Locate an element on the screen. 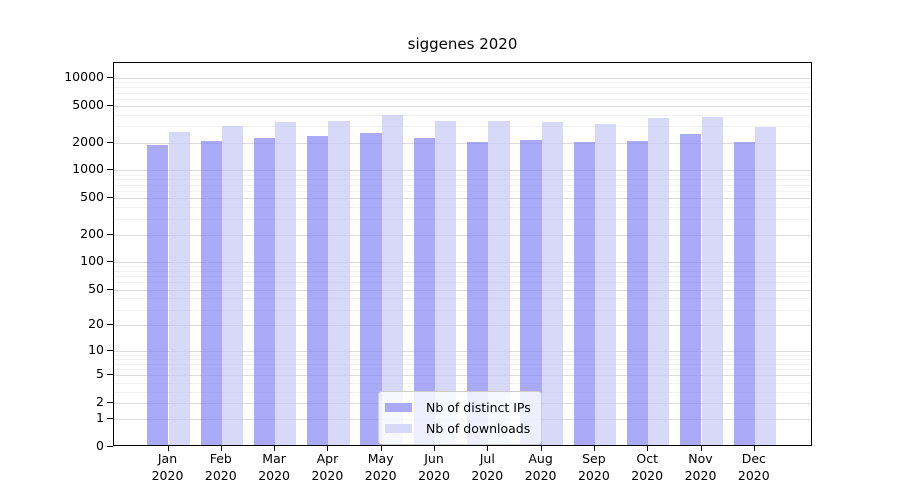  bar-nb-of-distinct-ips-jan-2020 is located at coordinates (158, 294).